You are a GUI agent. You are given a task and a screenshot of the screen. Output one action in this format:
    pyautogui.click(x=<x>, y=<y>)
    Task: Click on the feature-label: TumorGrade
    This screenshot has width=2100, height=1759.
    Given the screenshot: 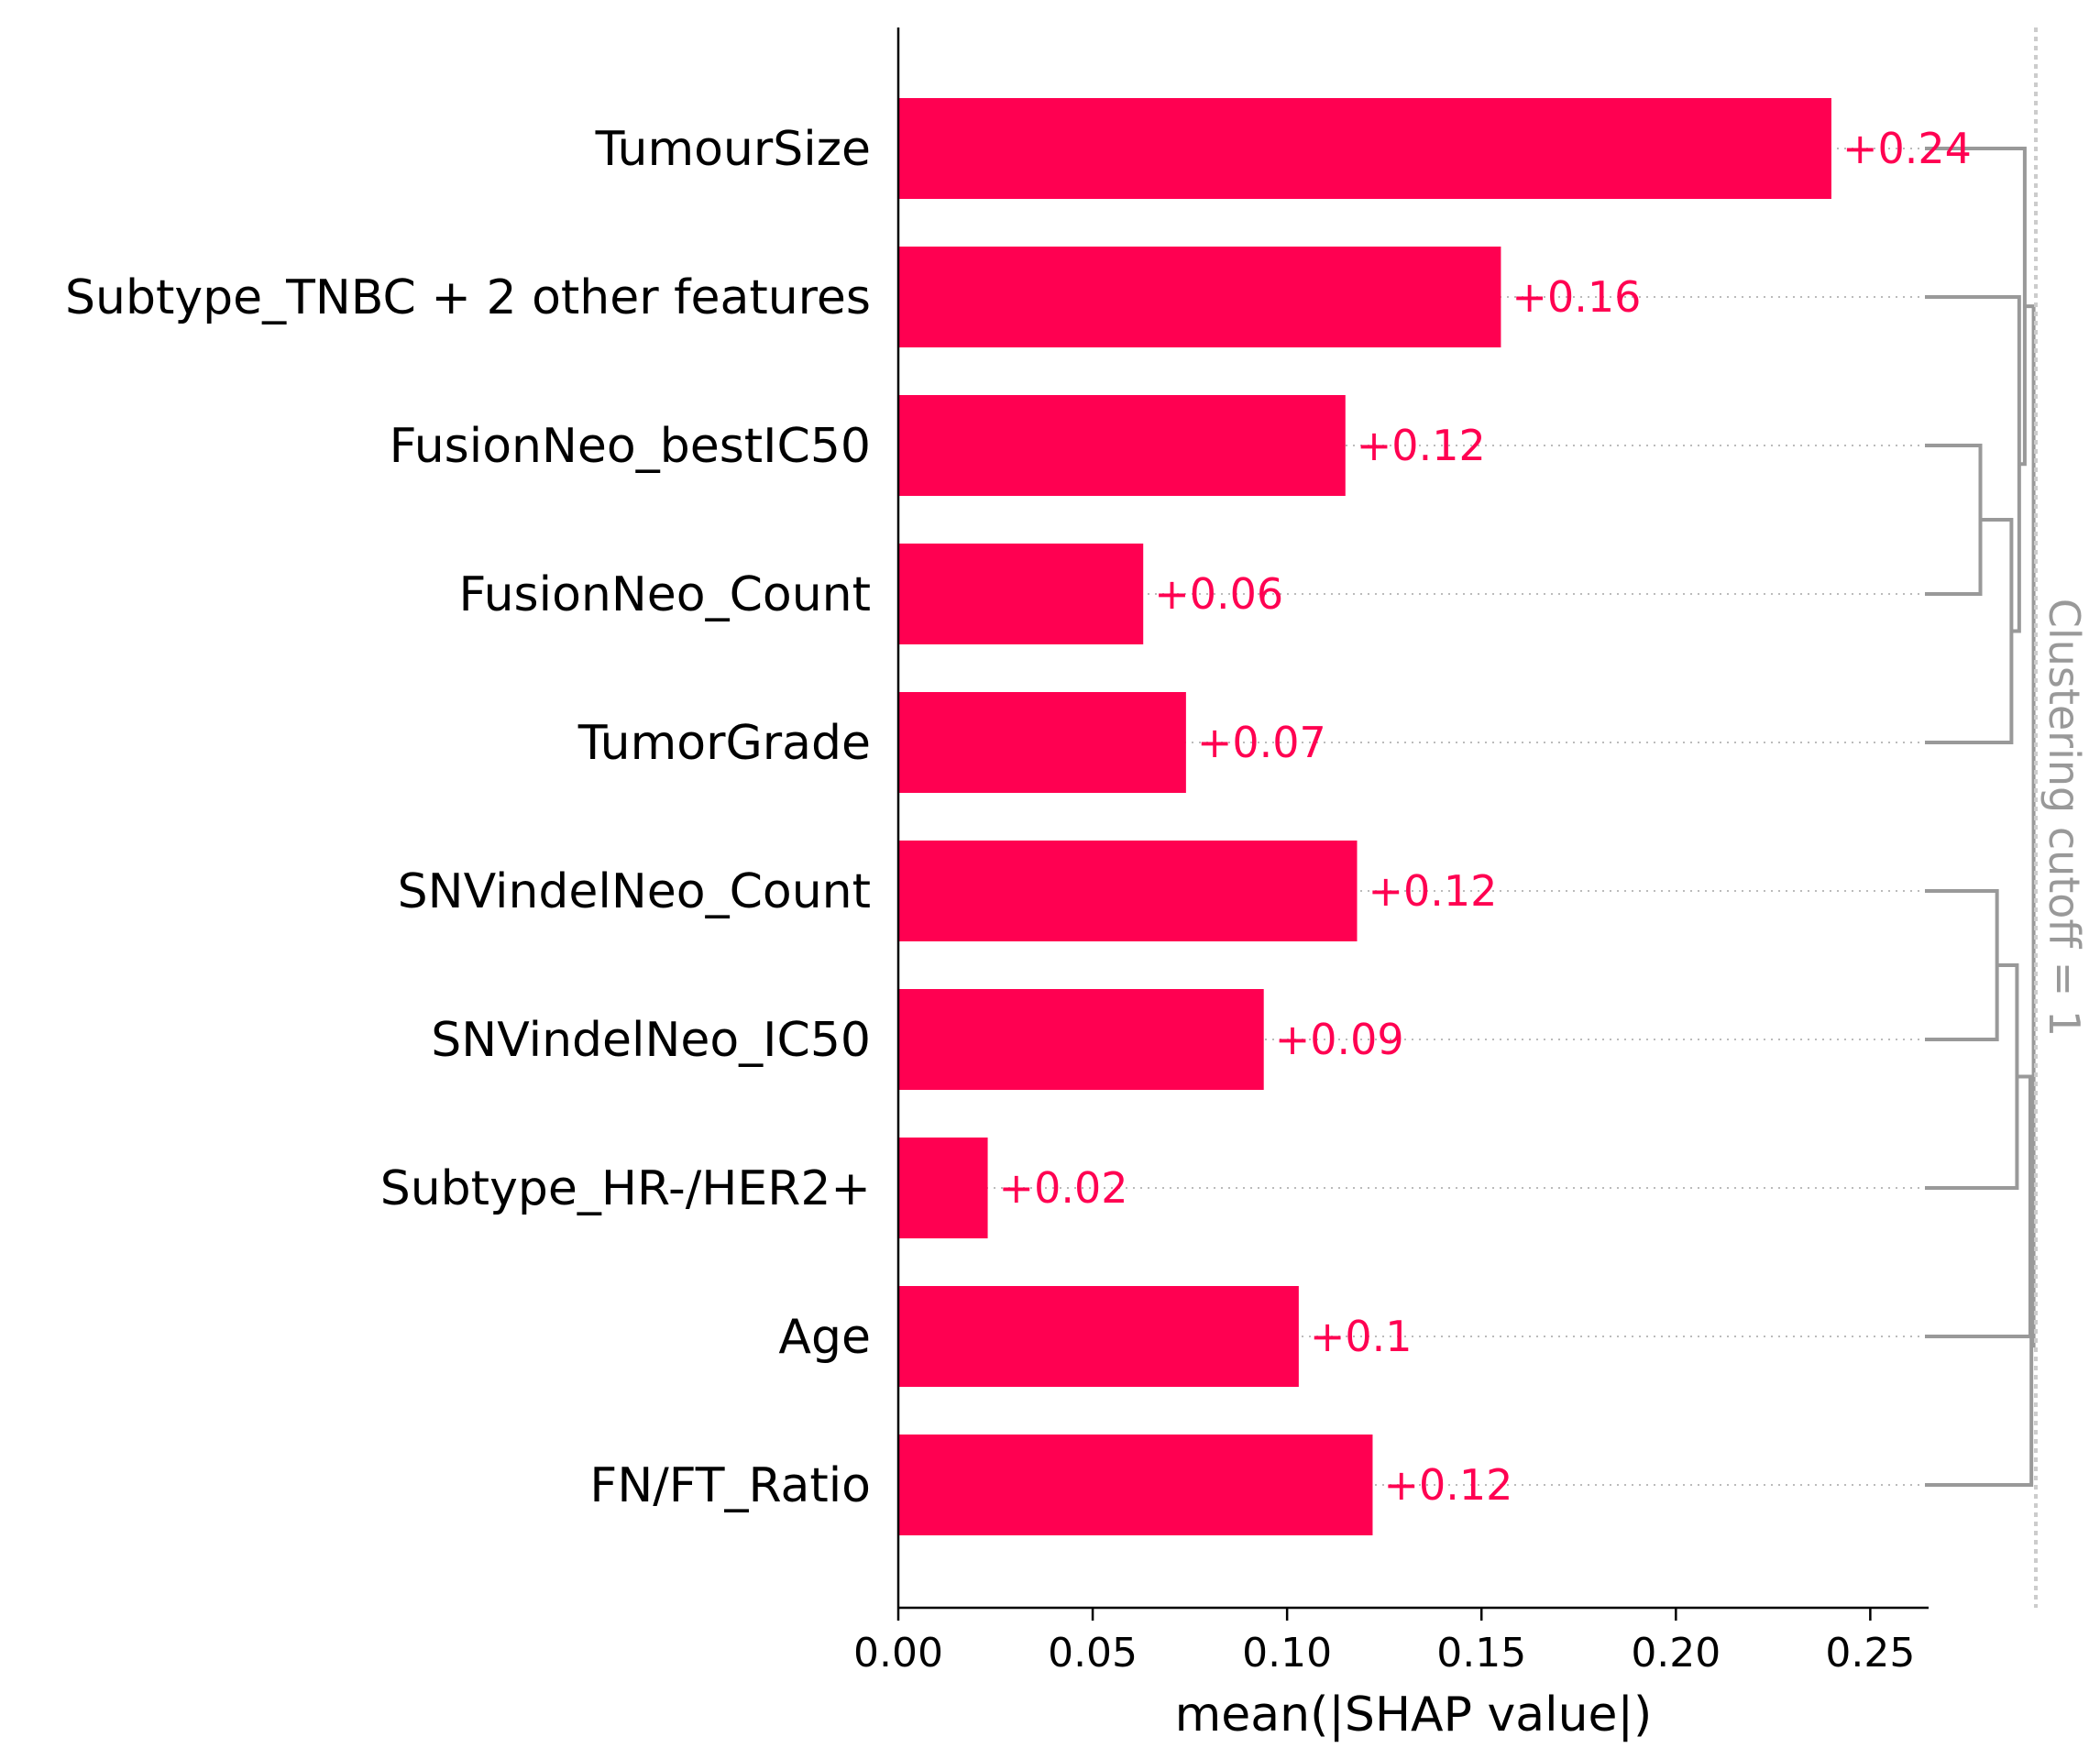 What is the action you would take?
    pyautogui.click(x=724, y=743)
    